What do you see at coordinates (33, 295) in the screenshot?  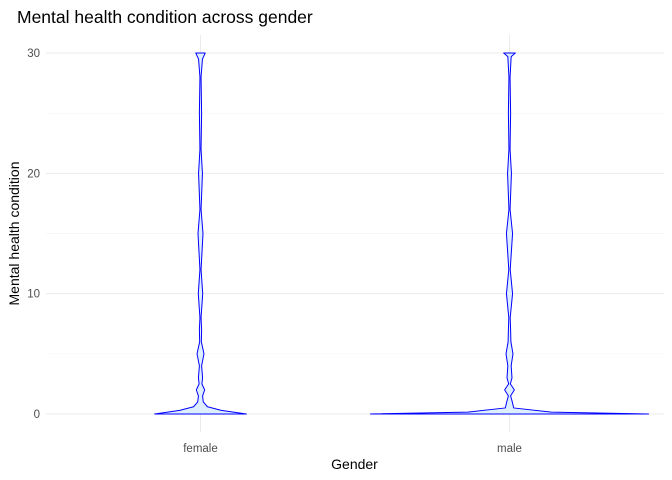 I see `y-tick-label: 10` at bounding box center [33, 295].